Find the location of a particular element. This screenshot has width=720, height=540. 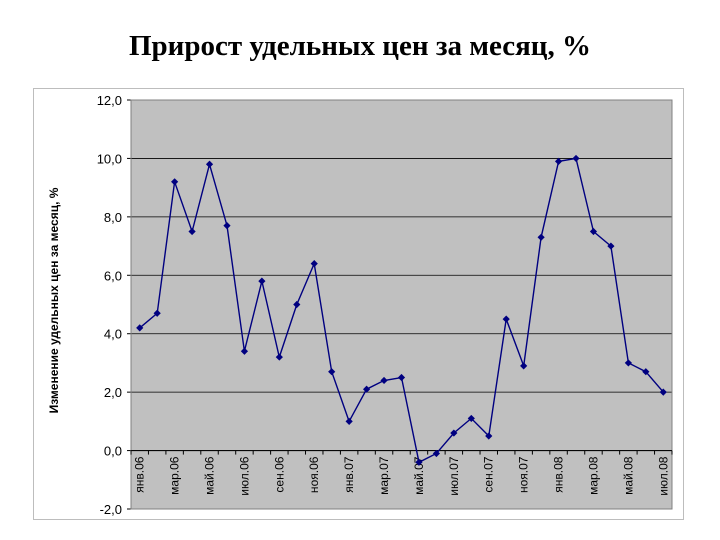

x-tick-label: сен.06 is located at coordinates (279, 474).